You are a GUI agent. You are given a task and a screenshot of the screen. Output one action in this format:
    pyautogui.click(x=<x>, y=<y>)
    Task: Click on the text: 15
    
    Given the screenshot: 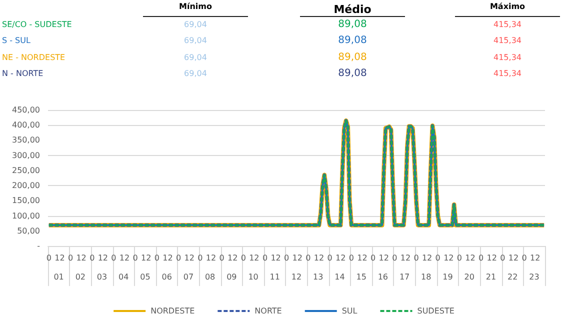 What is the action you would take?
    pyautogui.click(x=361, y=277)
    